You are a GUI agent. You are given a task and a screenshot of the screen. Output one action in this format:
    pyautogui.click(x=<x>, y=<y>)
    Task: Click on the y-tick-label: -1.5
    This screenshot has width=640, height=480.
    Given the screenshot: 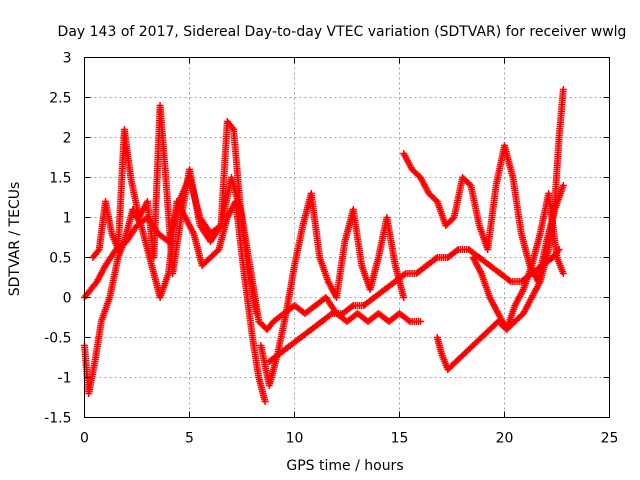 What is the action you would take?
    pyautogui.click(x=57, y=419)
    